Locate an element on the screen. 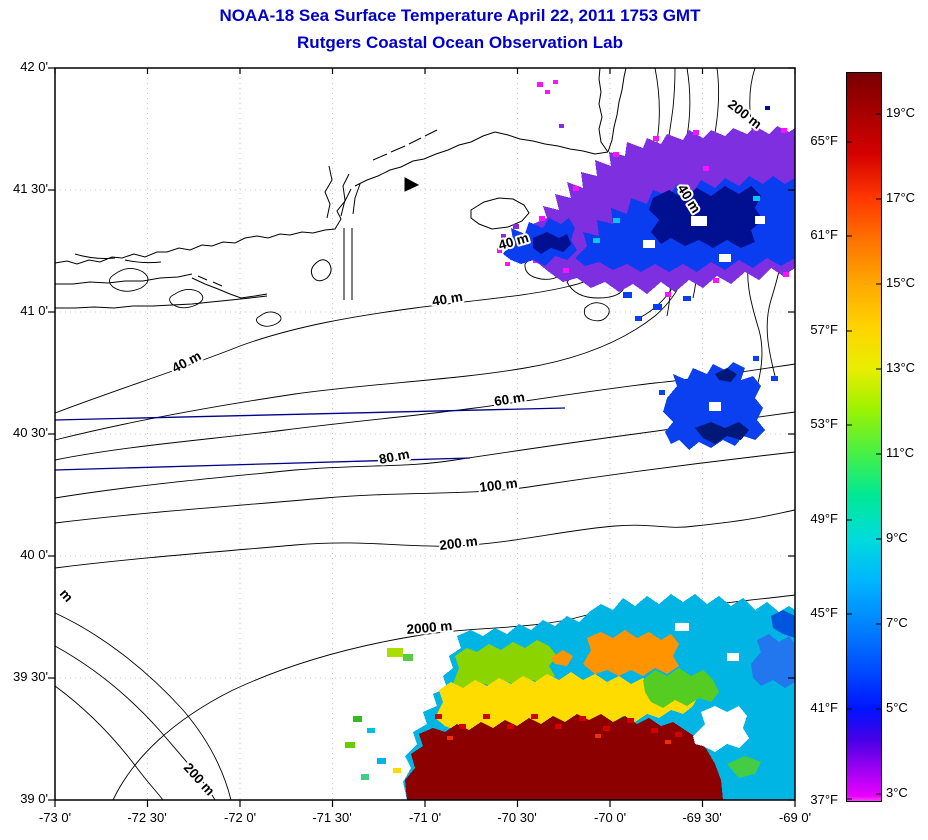  x-tick-label: -72 30' is located at coordinates (147, 817).